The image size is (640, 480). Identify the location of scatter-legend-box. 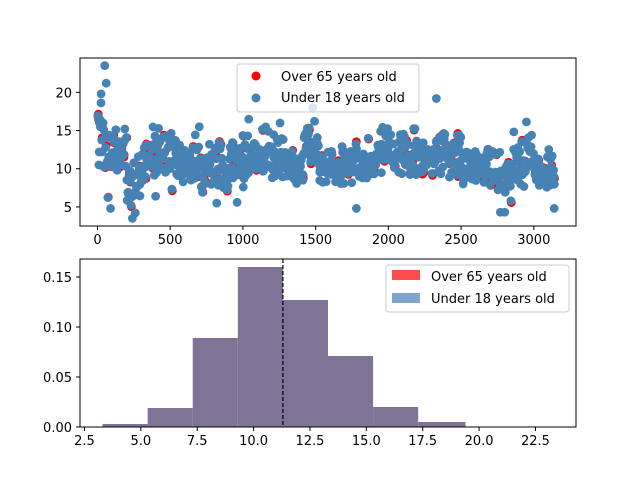
(328, 88).